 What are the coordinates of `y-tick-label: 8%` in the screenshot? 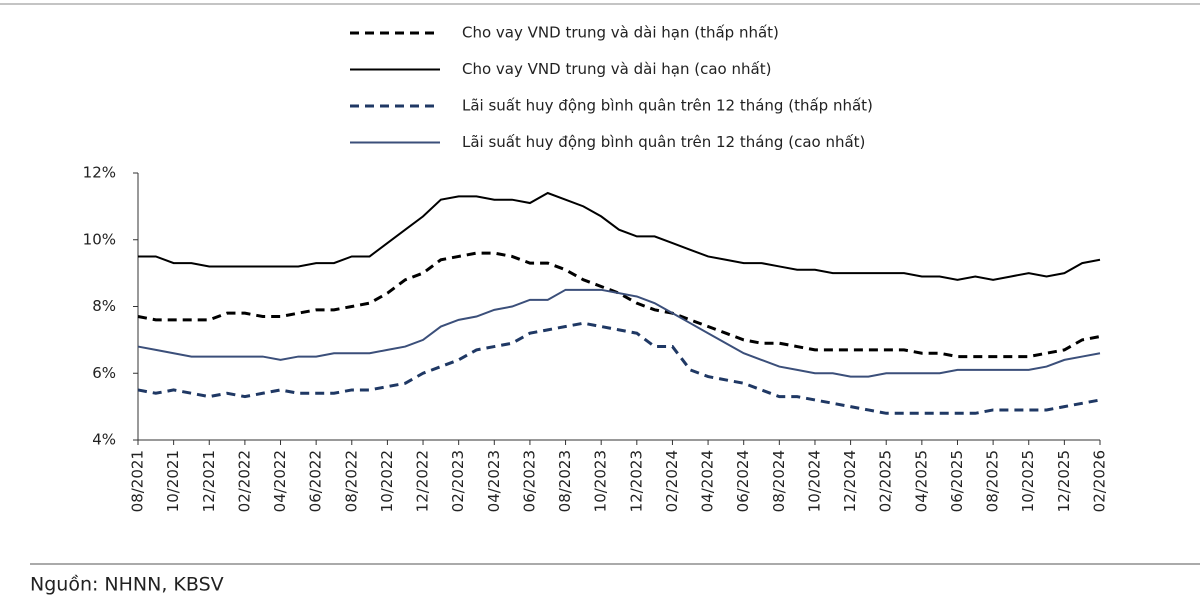 It's located at (104, 306).